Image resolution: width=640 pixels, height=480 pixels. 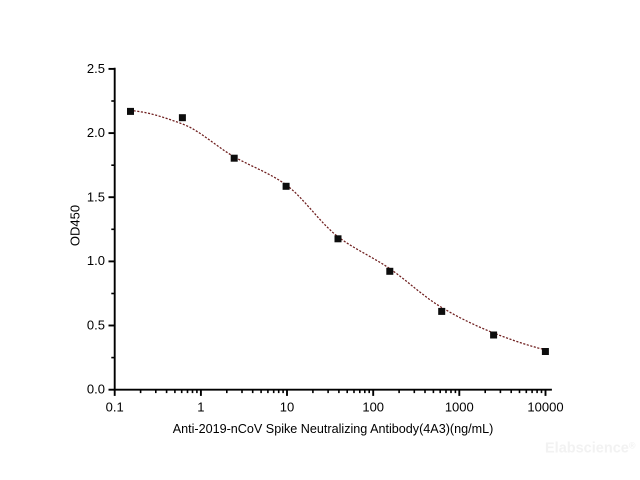 I want to click on svg-text: OD450, so click(x=75, y=225).